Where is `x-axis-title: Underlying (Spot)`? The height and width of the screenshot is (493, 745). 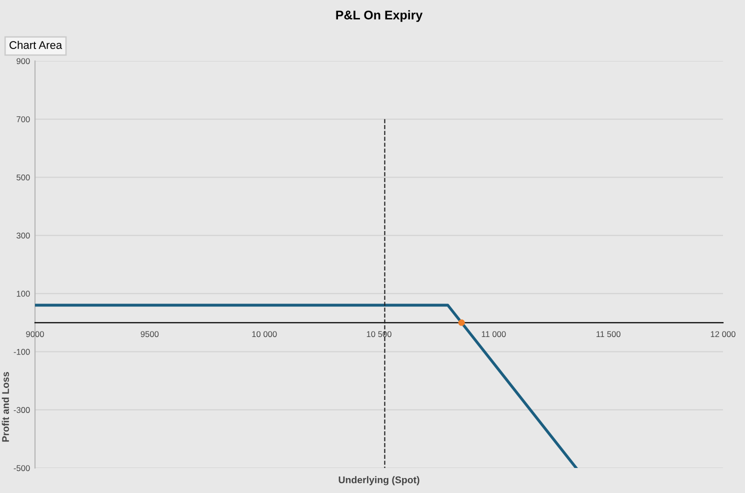
x-axis-title: Underlying (Spot) is located at coordinates (379, 481).